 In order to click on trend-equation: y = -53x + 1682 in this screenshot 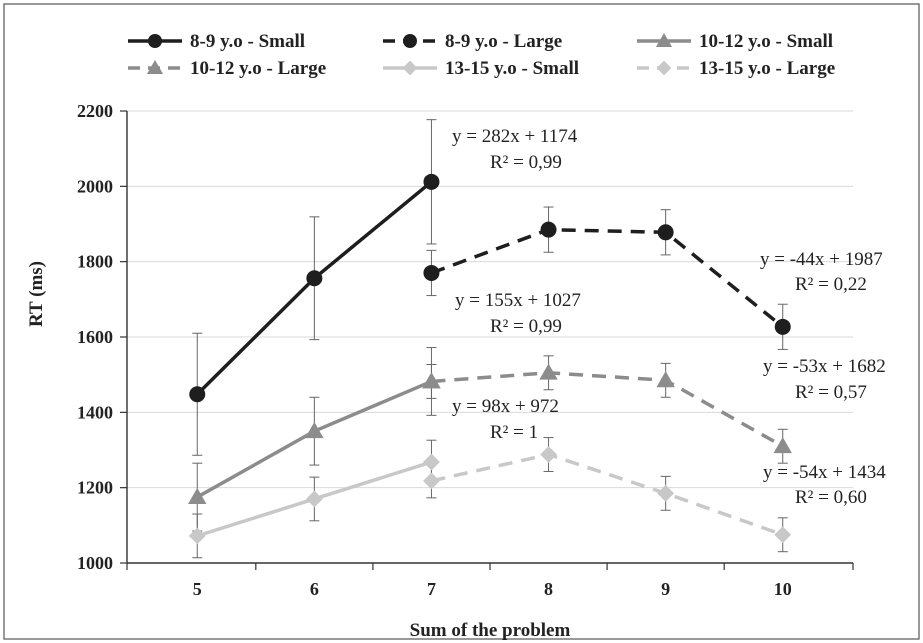, I will do `click(824, 366)`.